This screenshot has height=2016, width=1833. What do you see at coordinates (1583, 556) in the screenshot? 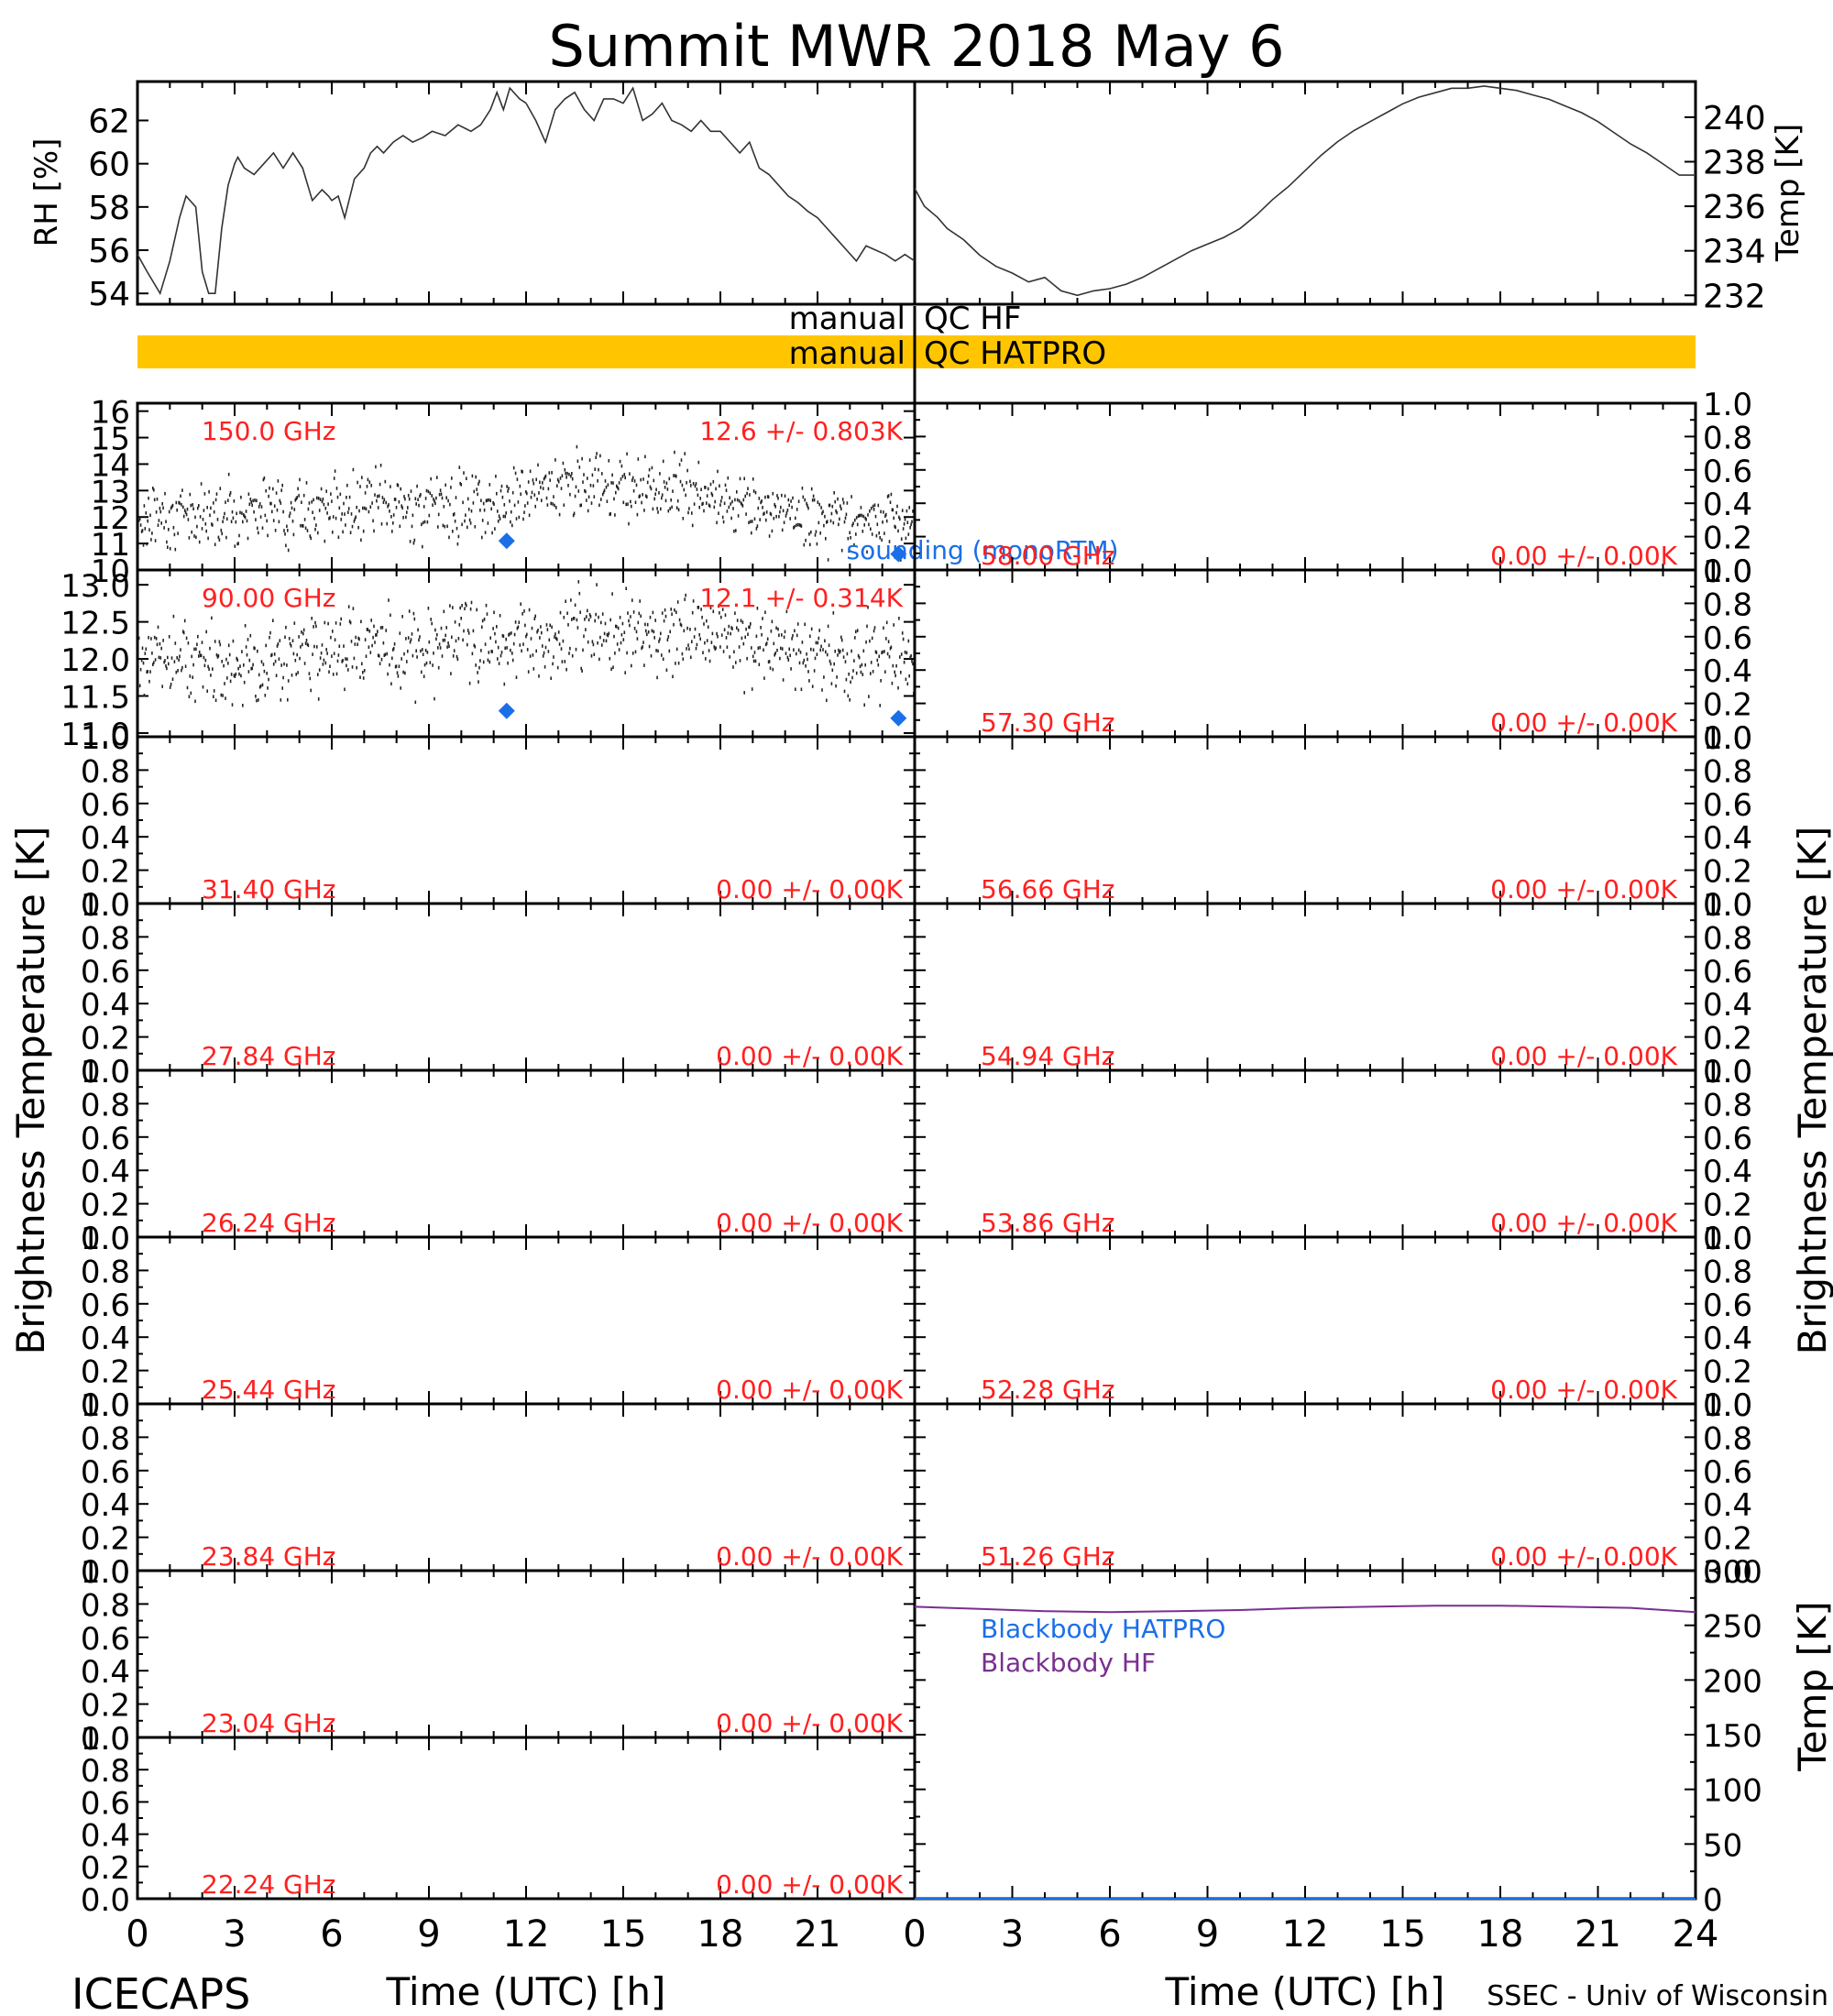
I see `channel-stats-label: 0.00 +/- 0.00K` at bounding box center [1583, 556].